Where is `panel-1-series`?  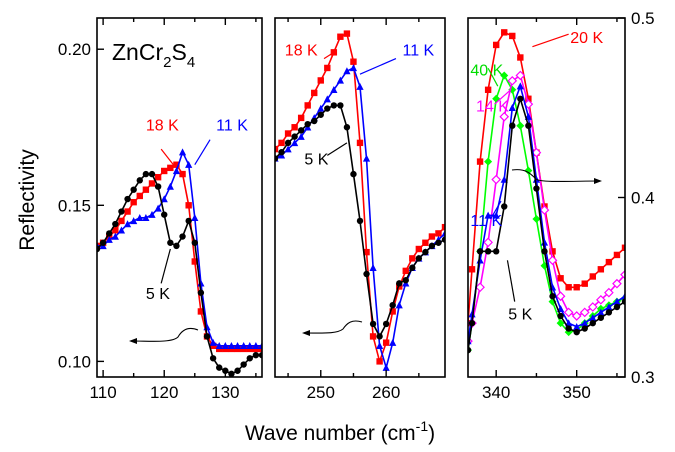 panel-1-series is located at coordinates (179, 262).